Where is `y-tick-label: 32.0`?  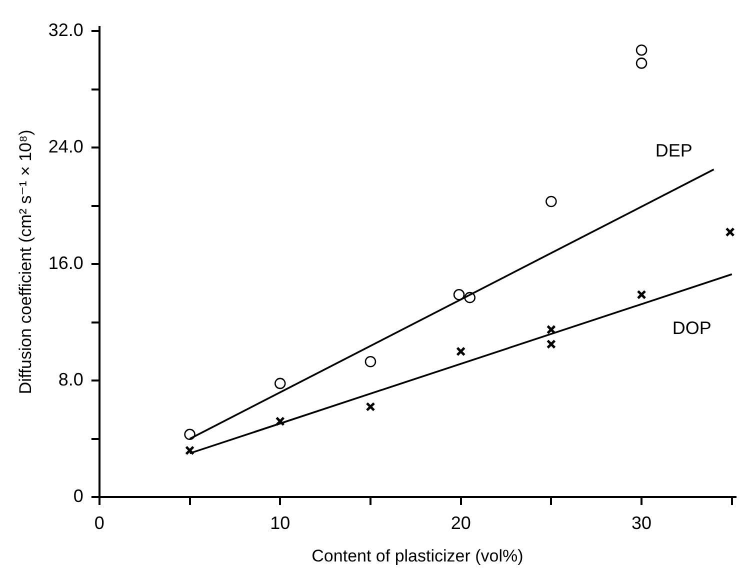
y-tick-label: 32.0 is located at coordinates (66, 30).